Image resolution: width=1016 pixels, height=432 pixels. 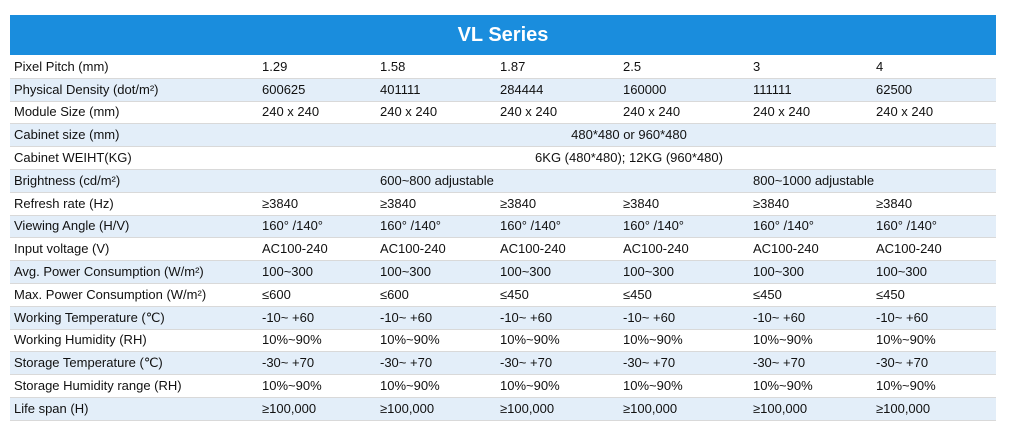 I want to click on table-cell-merged: 6KG (480*480); 12KG (960*480), so click(x=627, y=158).